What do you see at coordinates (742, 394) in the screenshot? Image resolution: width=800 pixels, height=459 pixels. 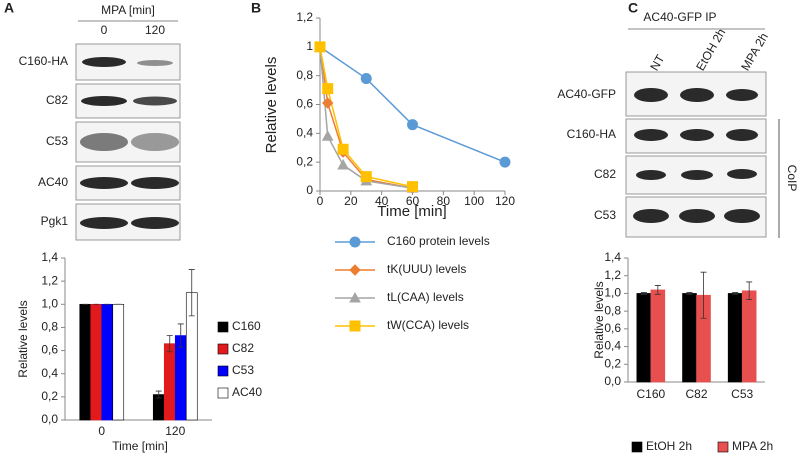 I see `x-tick-label: C53` at bounding box center [742, 394].